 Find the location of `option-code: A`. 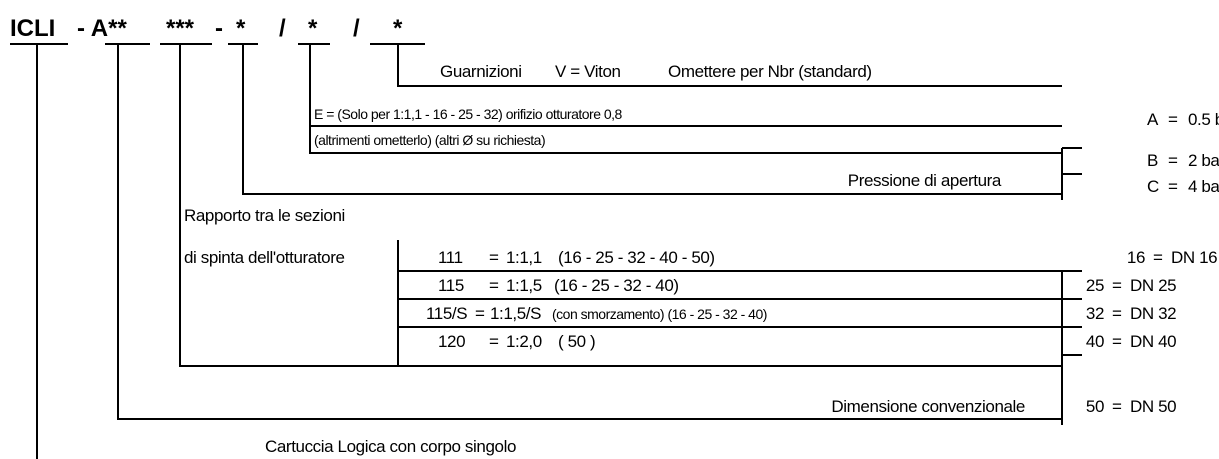

option-code: A is located at coordinates (1153, 119).